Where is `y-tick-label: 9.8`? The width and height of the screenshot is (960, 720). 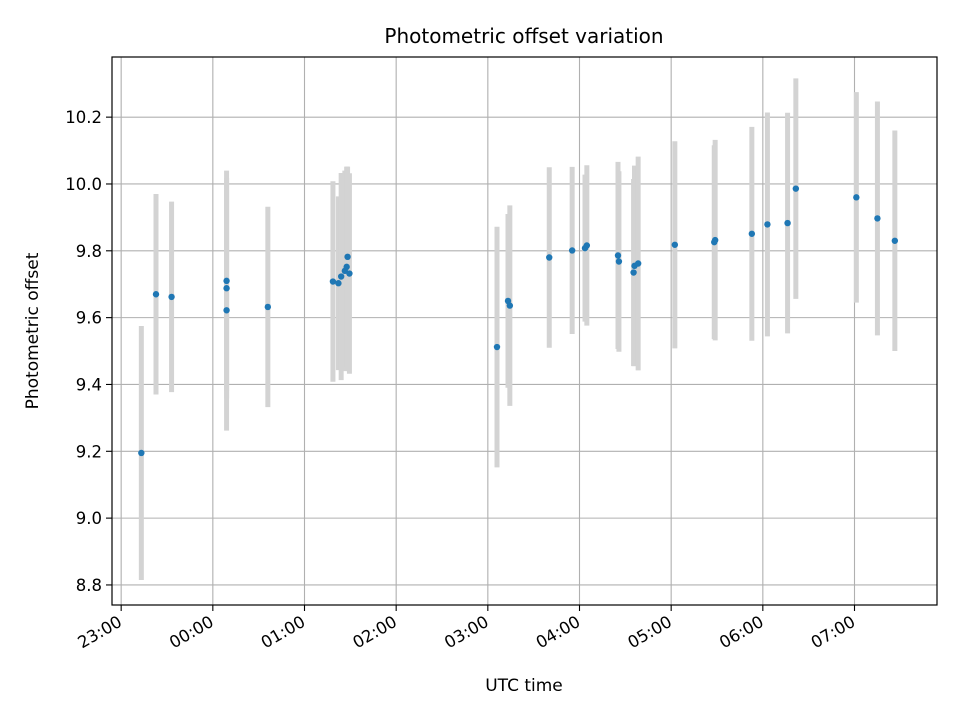
y-tick-label: 9.8 is located at coordinates (89, 251).